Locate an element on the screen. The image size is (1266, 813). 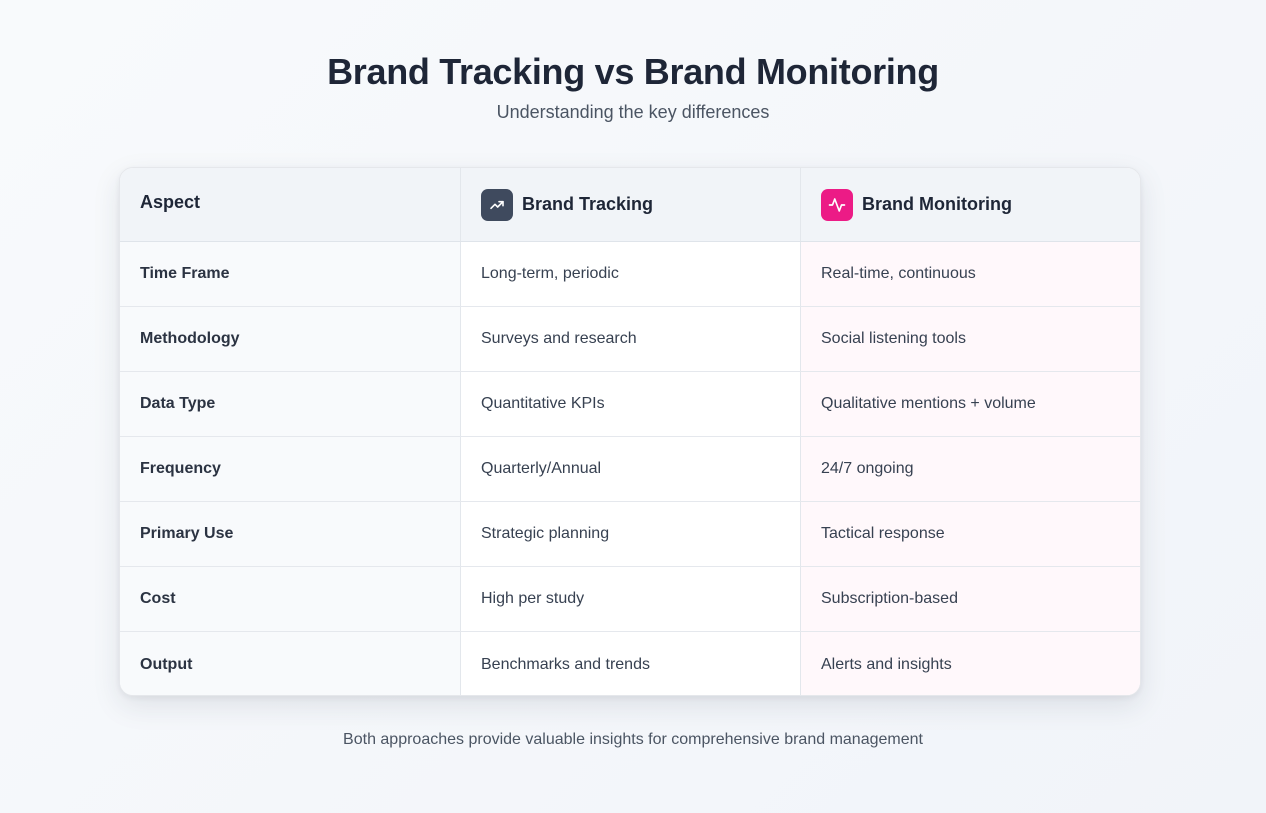
row-monitoring-cell: Social listening tools is located at coordinates (970, 339).